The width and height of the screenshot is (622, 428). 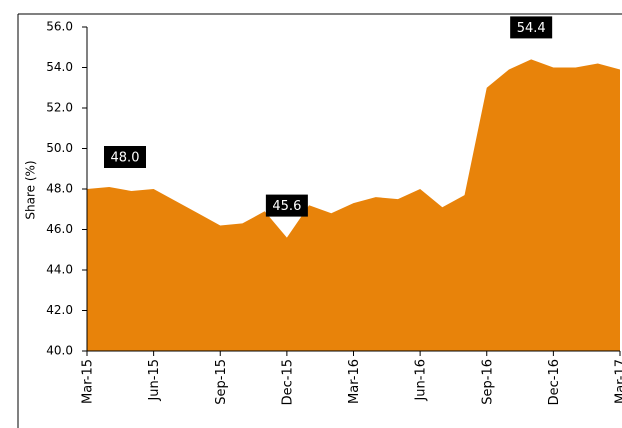 What do you see at coordinates (421, 380) in the screenshot?
I see `x-tick-label: Jun-16` at bounding box center [421, 380].